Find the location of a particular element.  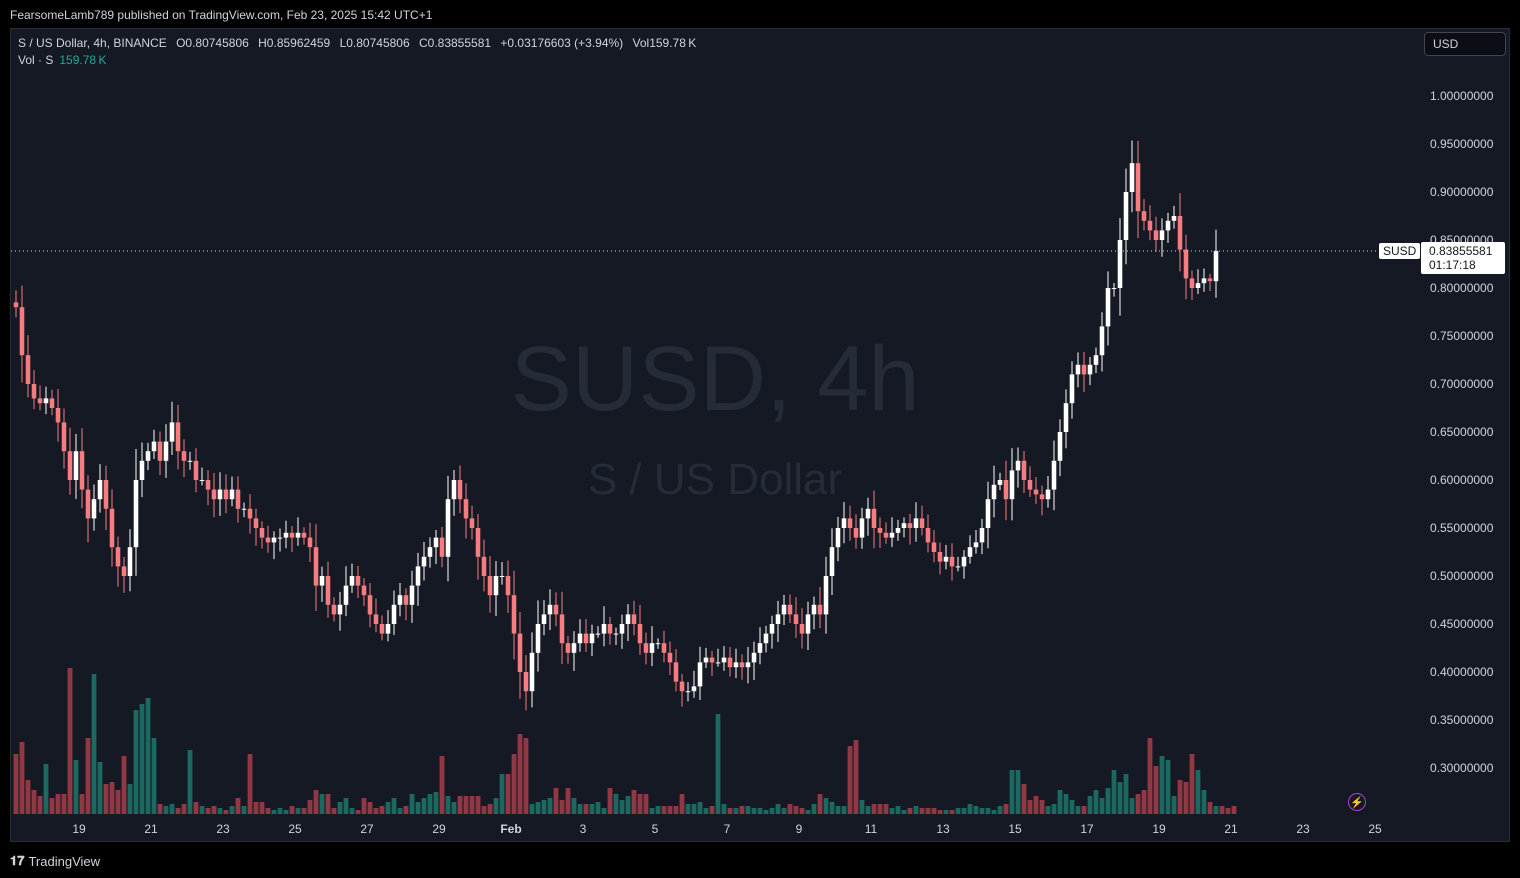

currency-selector: USD is located at coordinates (1465, 44).